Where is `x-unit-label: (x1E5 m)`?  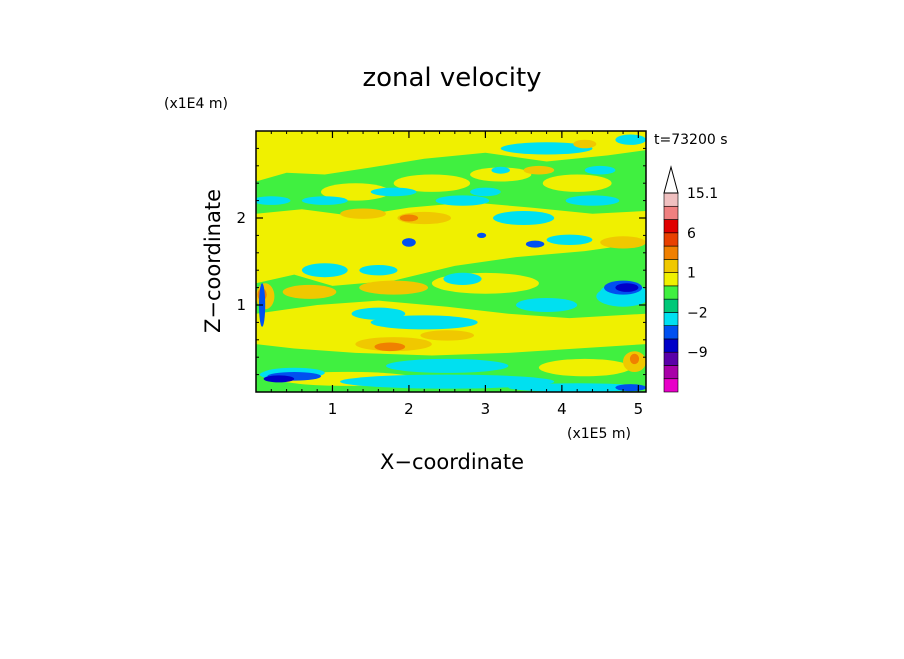 x-unit-label: (x1E5 m) is located at coordinates (599, 434).